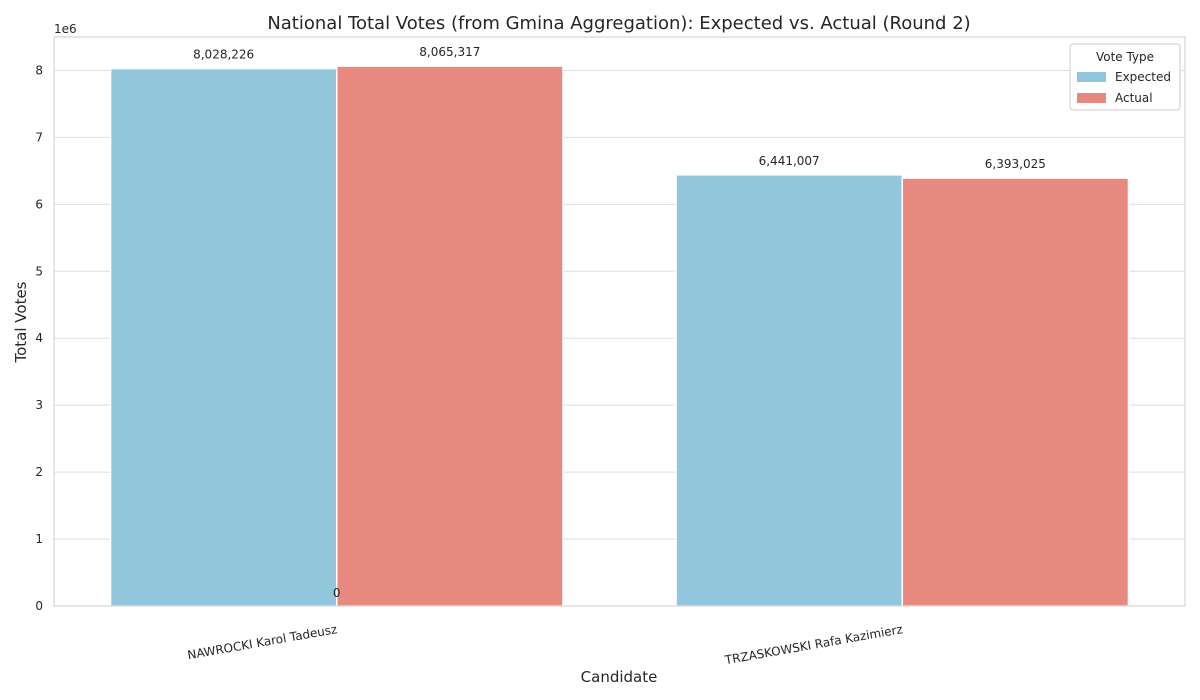 Image resolution: width=1200 pixels, height=700 pixels. I want to click on y-axis-ticks: 0 1 2 3 4 5 6 7 8, so click(39, 338).